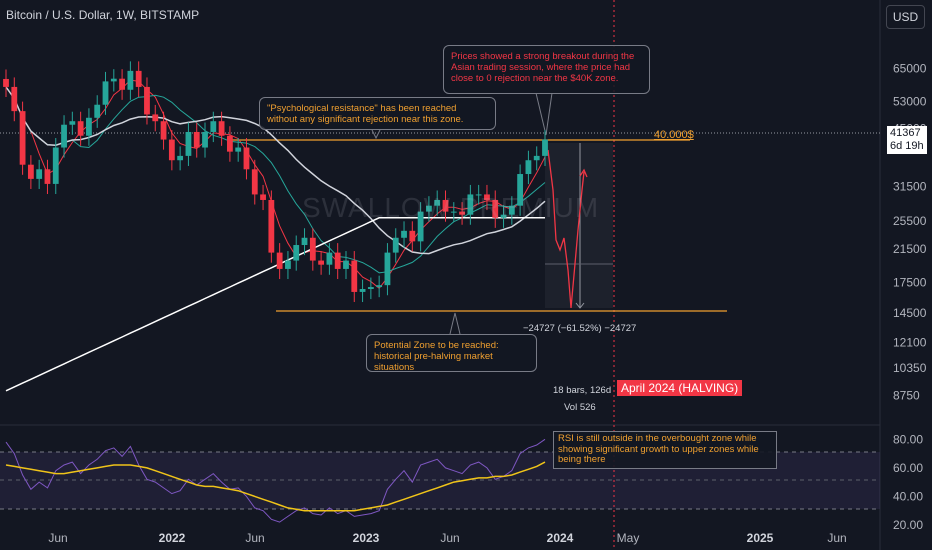 This screenshot has height=550, width=932. I want to click on rsi-tick: 40.00, so click(908, 496).